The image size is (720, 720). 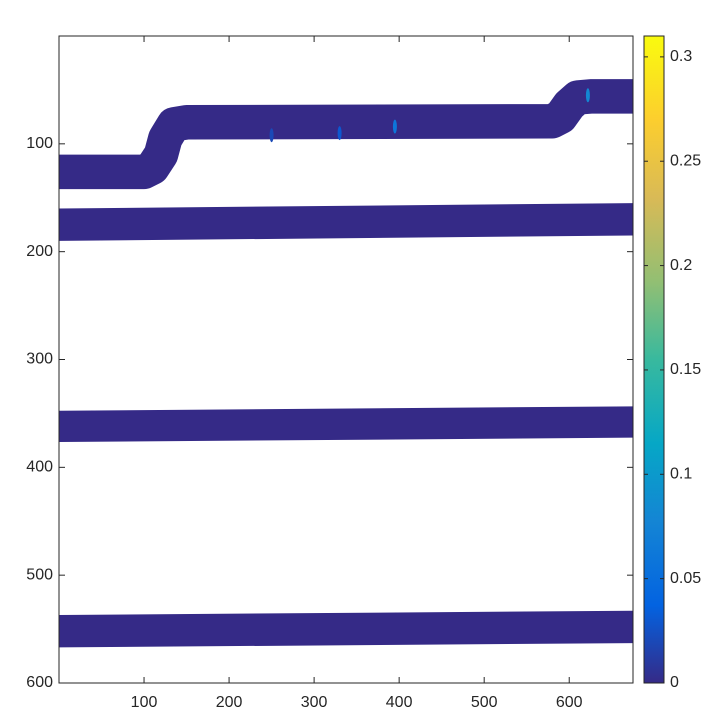 What do you see at coordinates (484, 702) in the screenshot?
I see `x-tick-label: 500` at bounding box center [484, 702].